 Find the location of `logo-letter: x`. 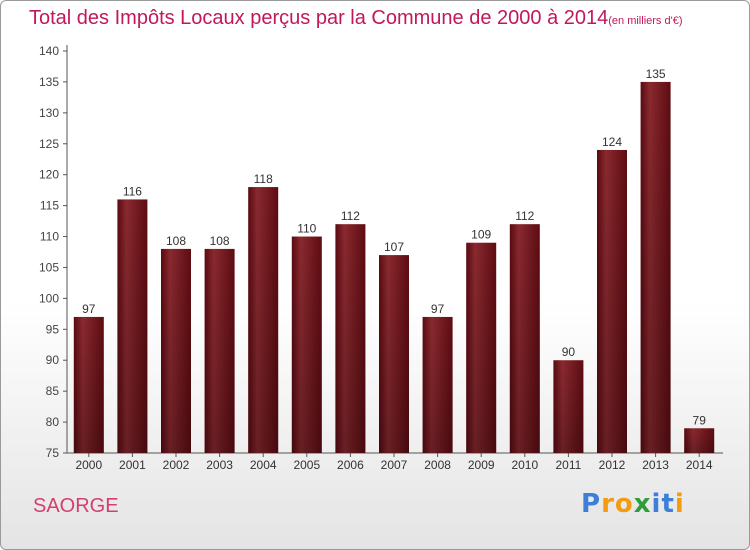

logo-letter: x is located at coordinates (642, 504).